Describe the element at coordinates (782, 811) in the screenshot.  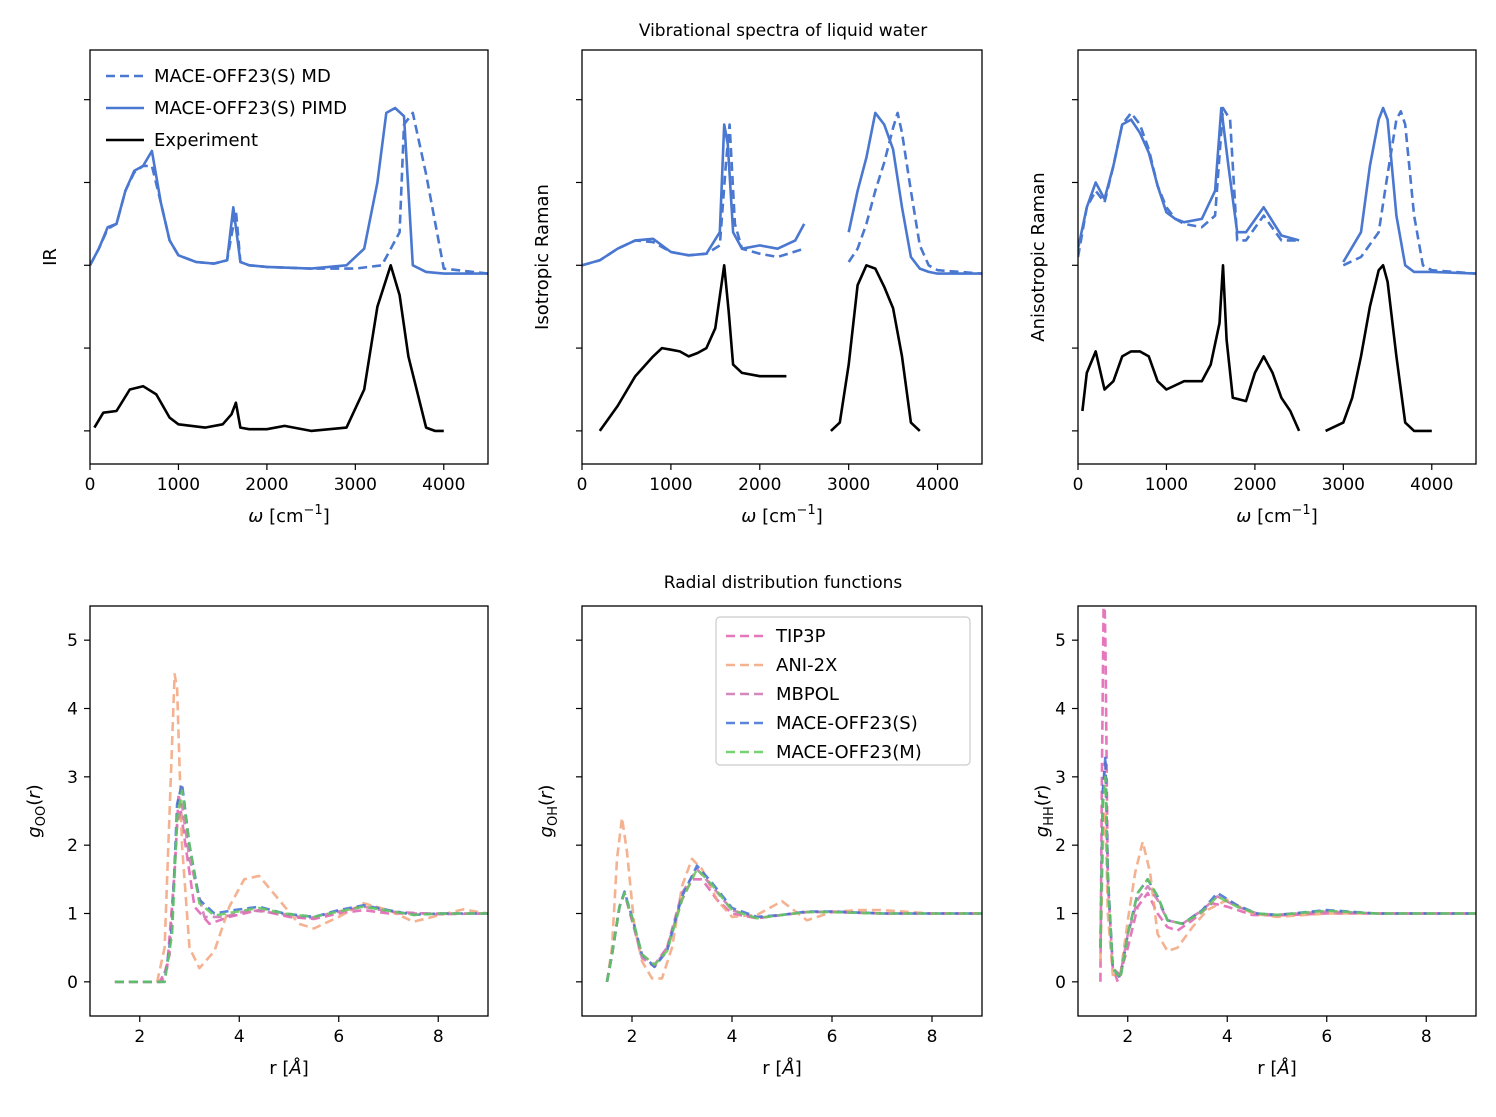
I see `goh-axes-frame` at that location.